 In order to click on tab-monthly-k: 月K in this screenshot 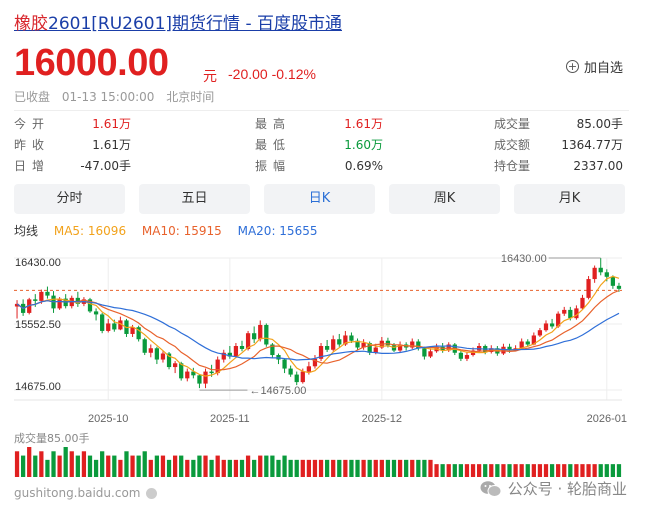, I will do `click(569, 199)`.